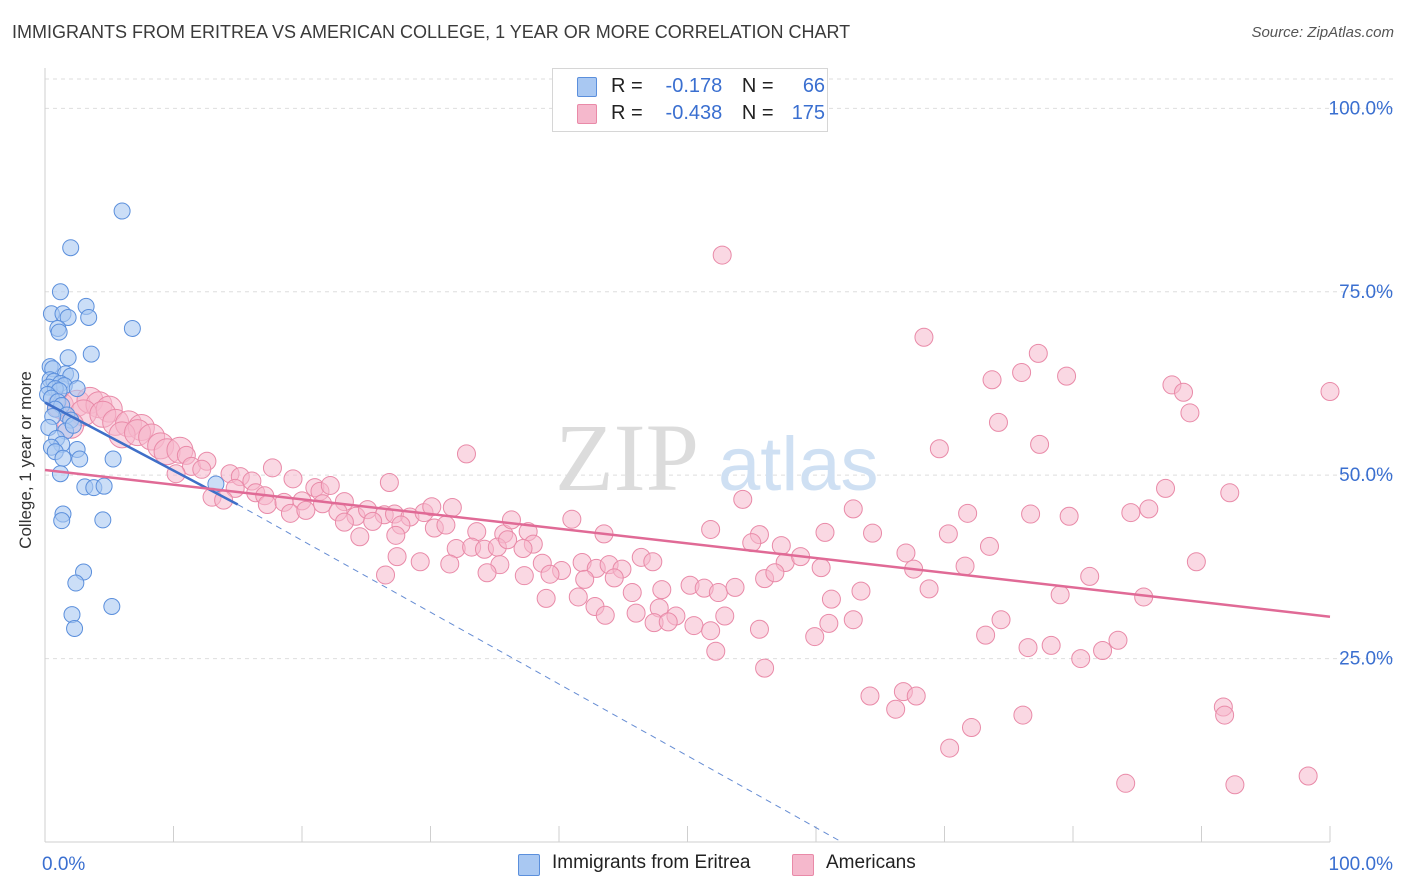 The height and width of the screenshot is (892, 1406). What do you see at coordinates (694, 86) in the screenshot?
I see `legend-r-value: -0.178` at bounding box center [694, 86].